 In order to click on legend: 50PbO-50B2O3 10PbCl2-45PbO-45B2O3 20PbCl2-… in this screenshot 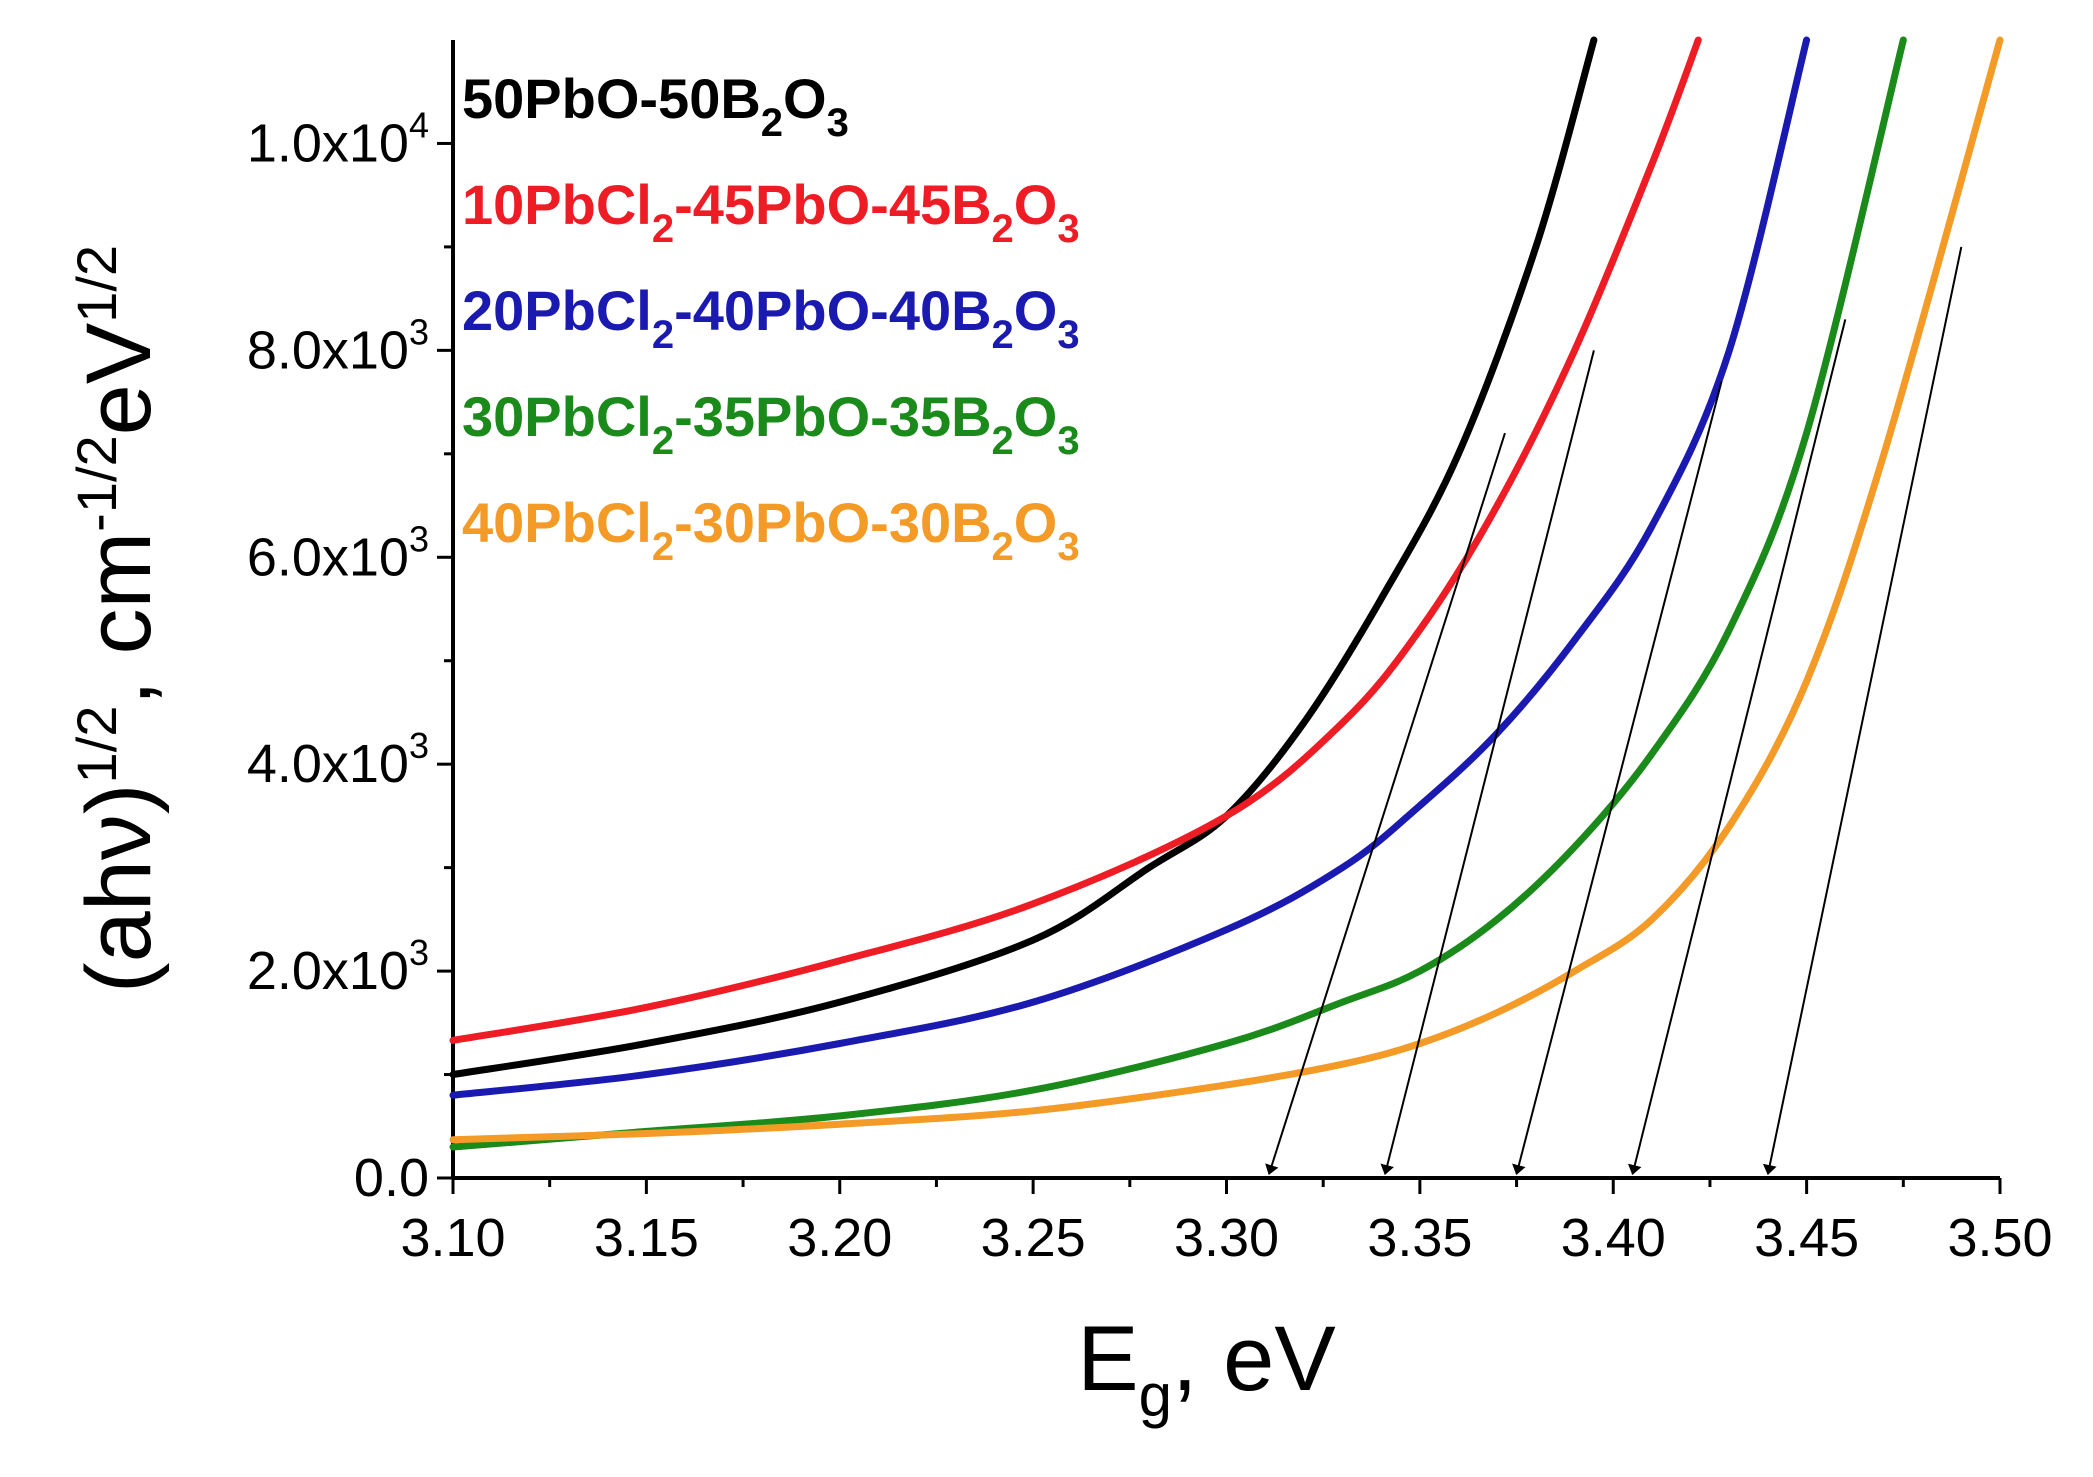, I will do `click(771, 318)`.